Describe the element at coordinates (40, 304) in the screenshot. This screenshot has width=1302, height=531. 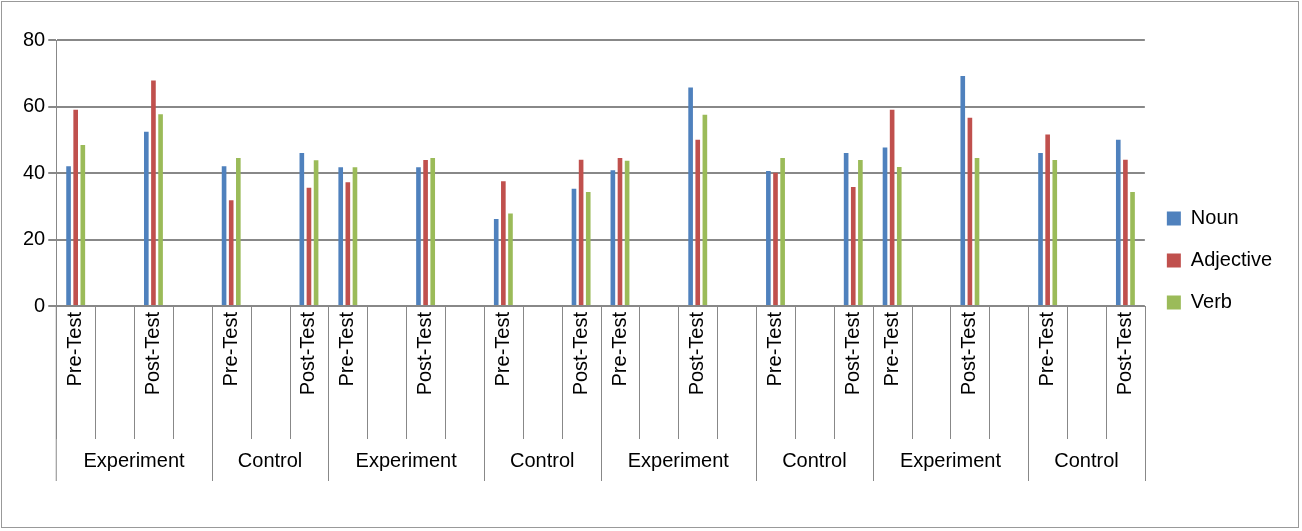
I see `y-tick-label: 0` at that location.